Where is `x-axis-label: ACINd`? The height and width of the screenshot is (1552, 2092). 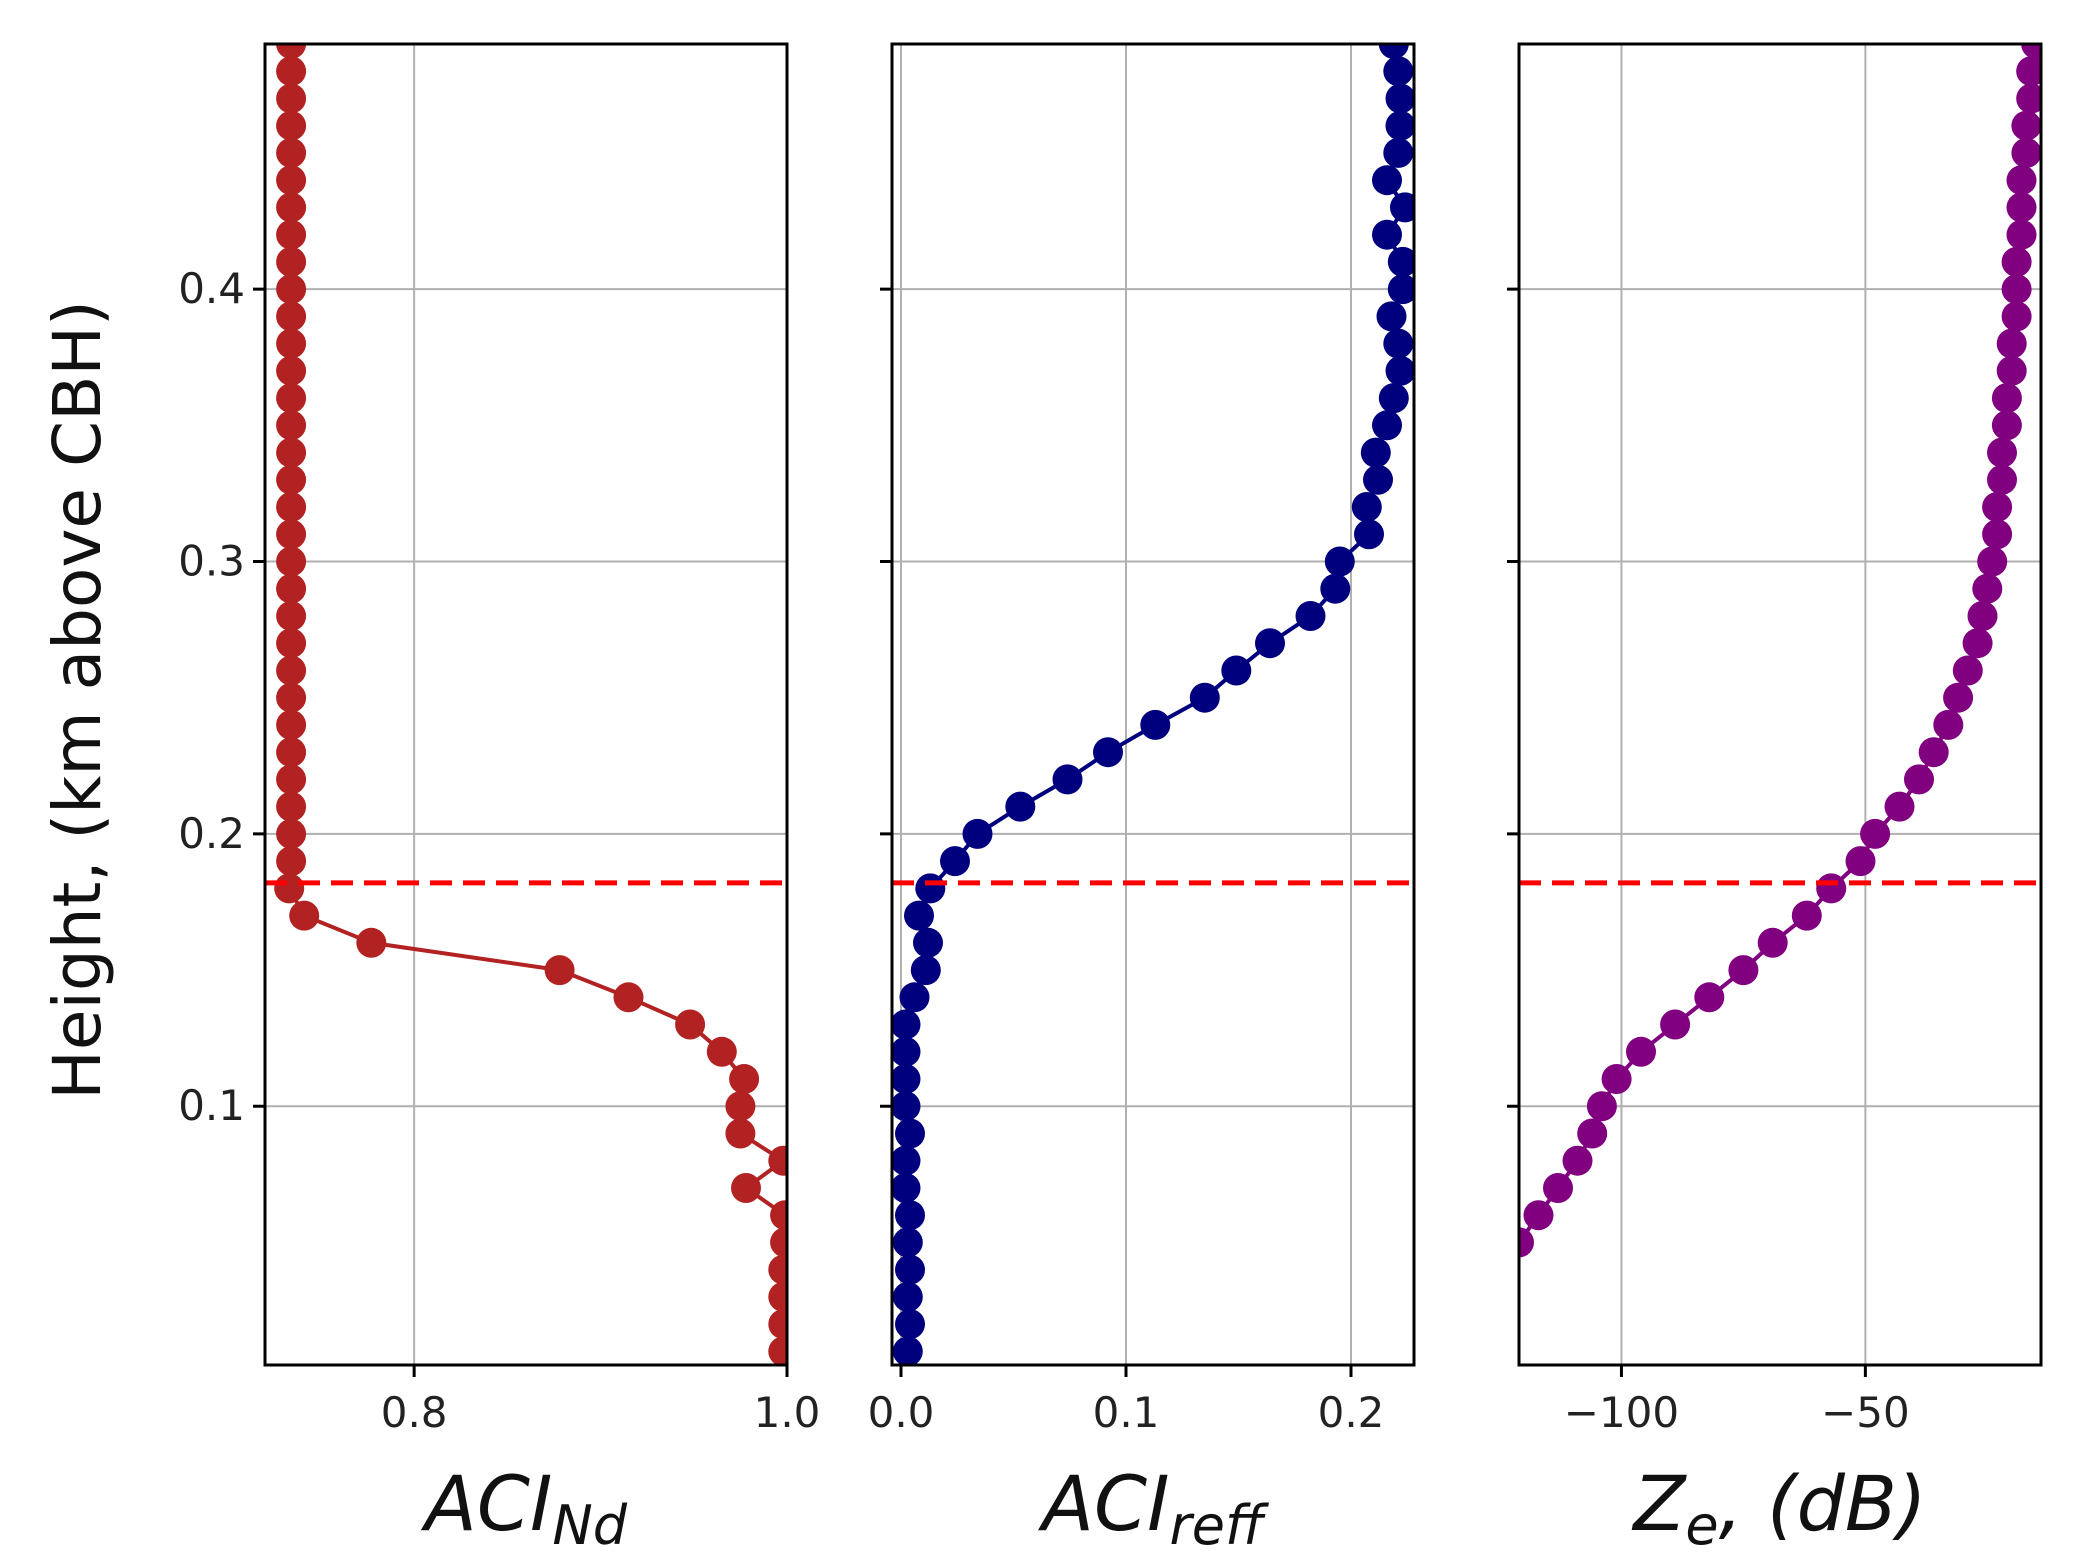
x-axis-label: ACINd is located at coordinates (524, 1505).